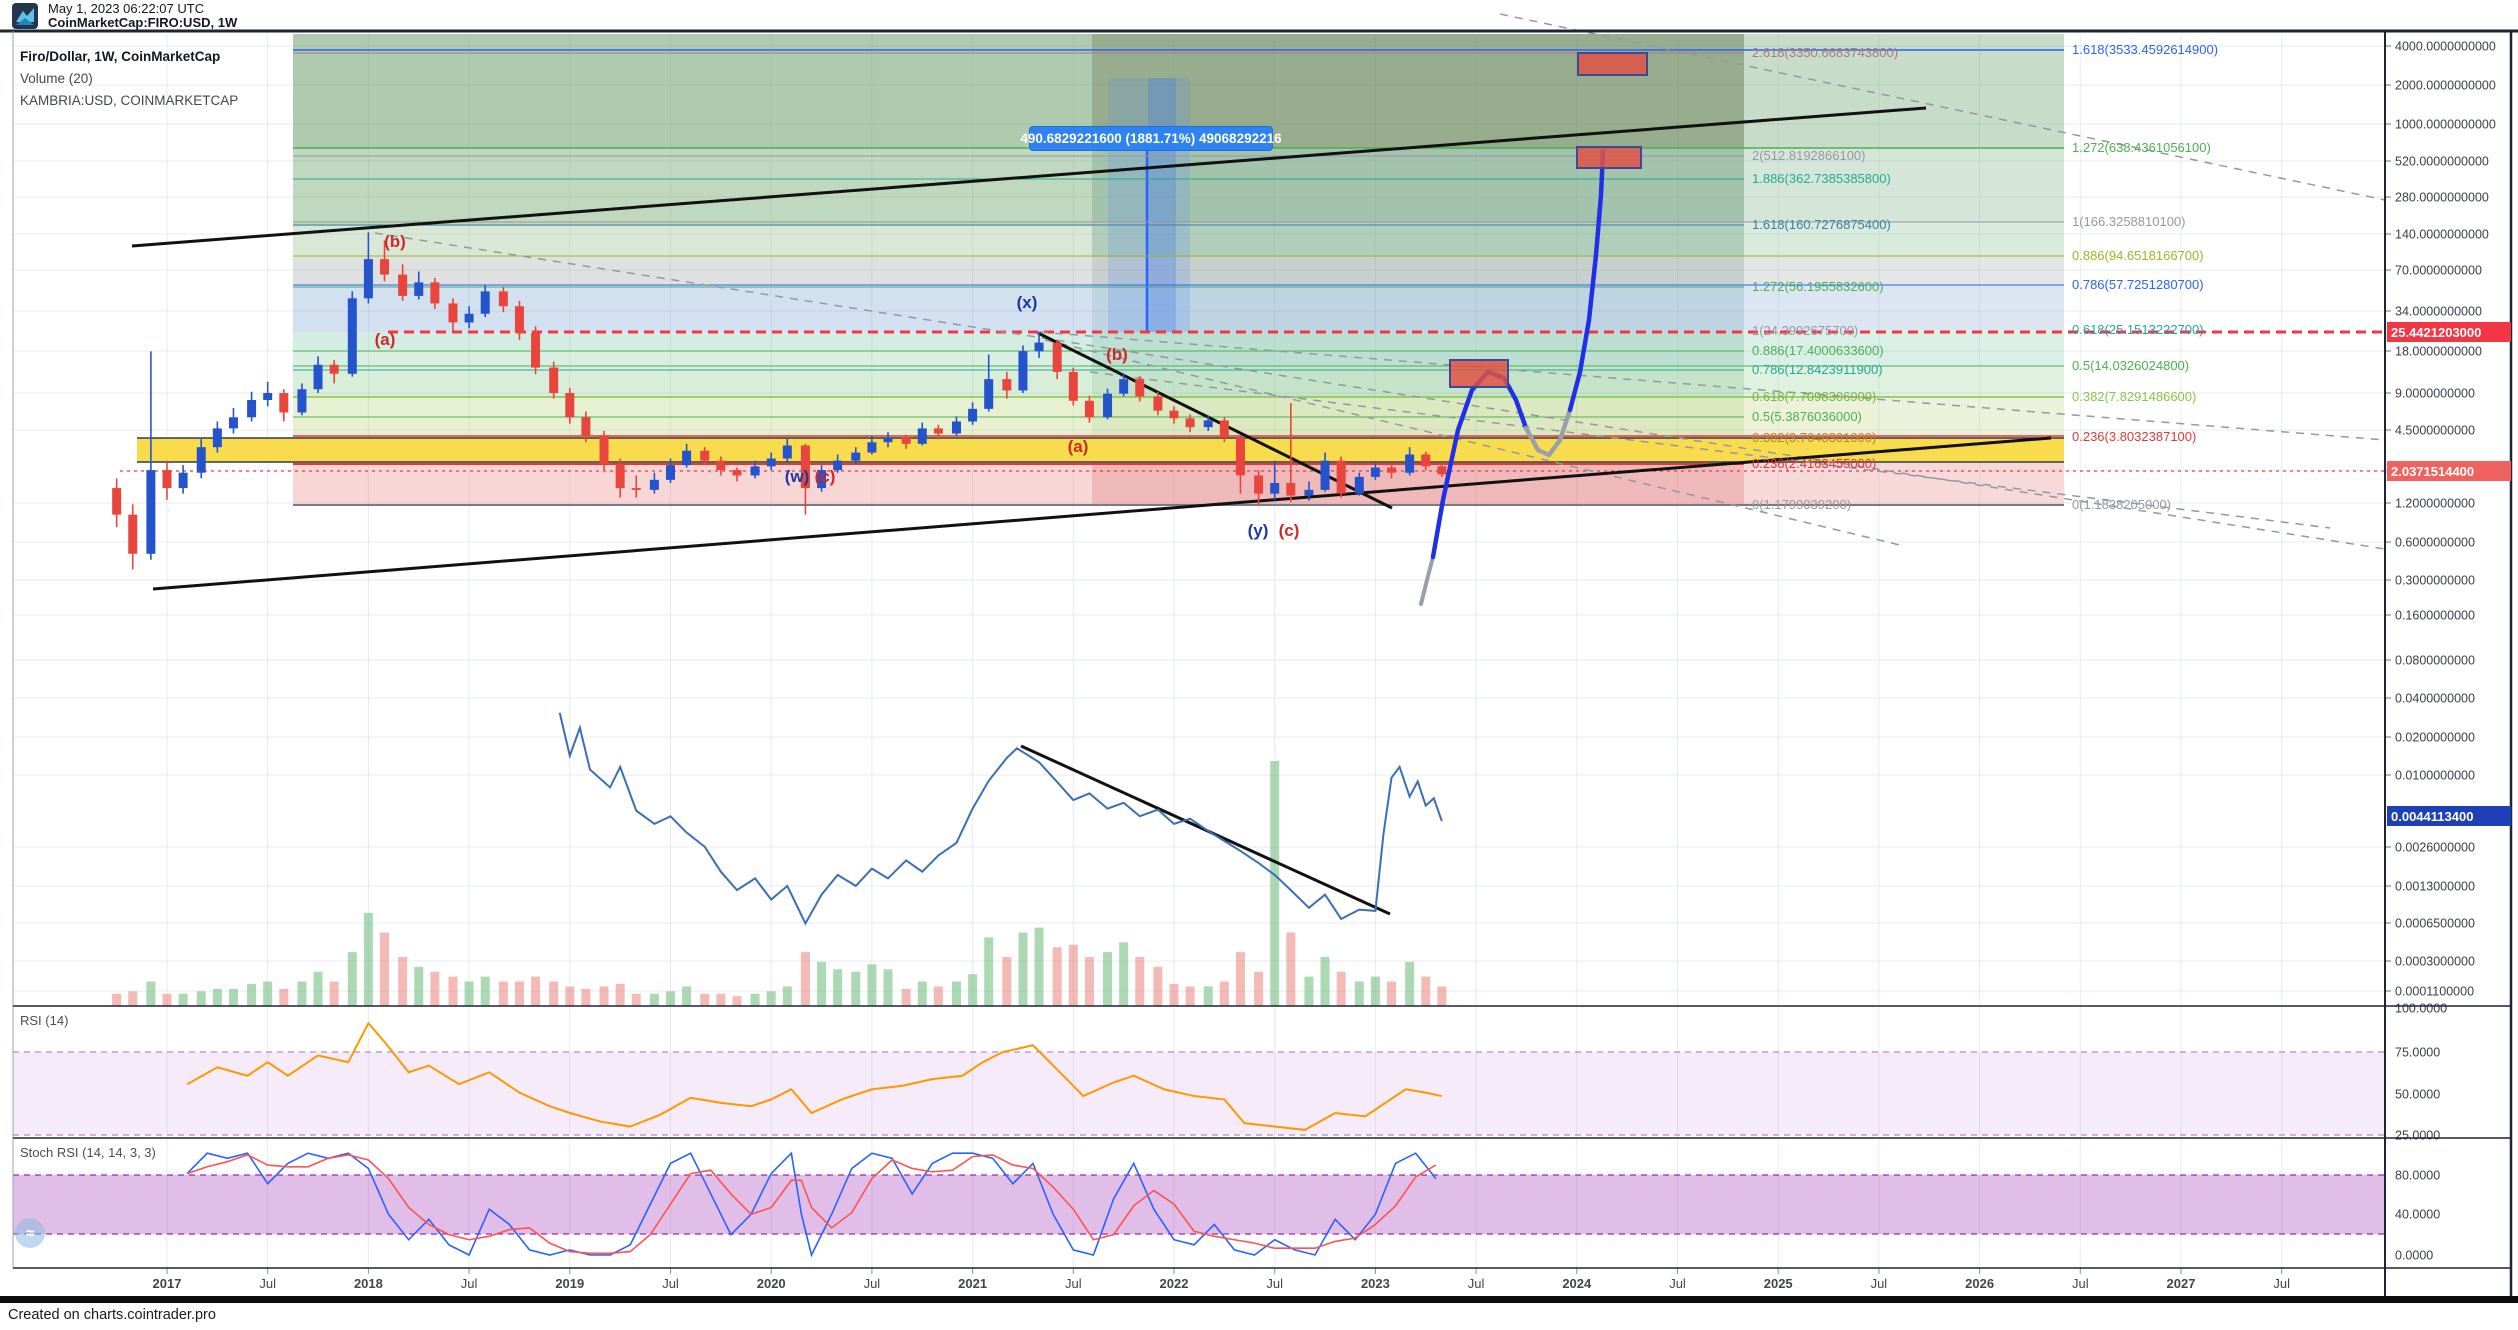 This screenshot has height=1330, width=2518. Describe the element at coordinates (167, 1283) in the screenshot. I see `svg-text: 2017` at that location.